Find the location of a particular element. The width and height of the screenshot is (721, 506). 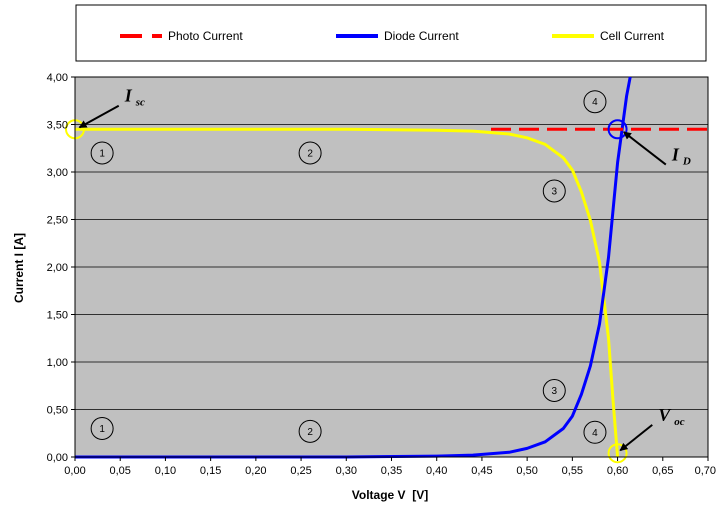

x-tick-label: 0,50 is located at coordinates (526, 471).